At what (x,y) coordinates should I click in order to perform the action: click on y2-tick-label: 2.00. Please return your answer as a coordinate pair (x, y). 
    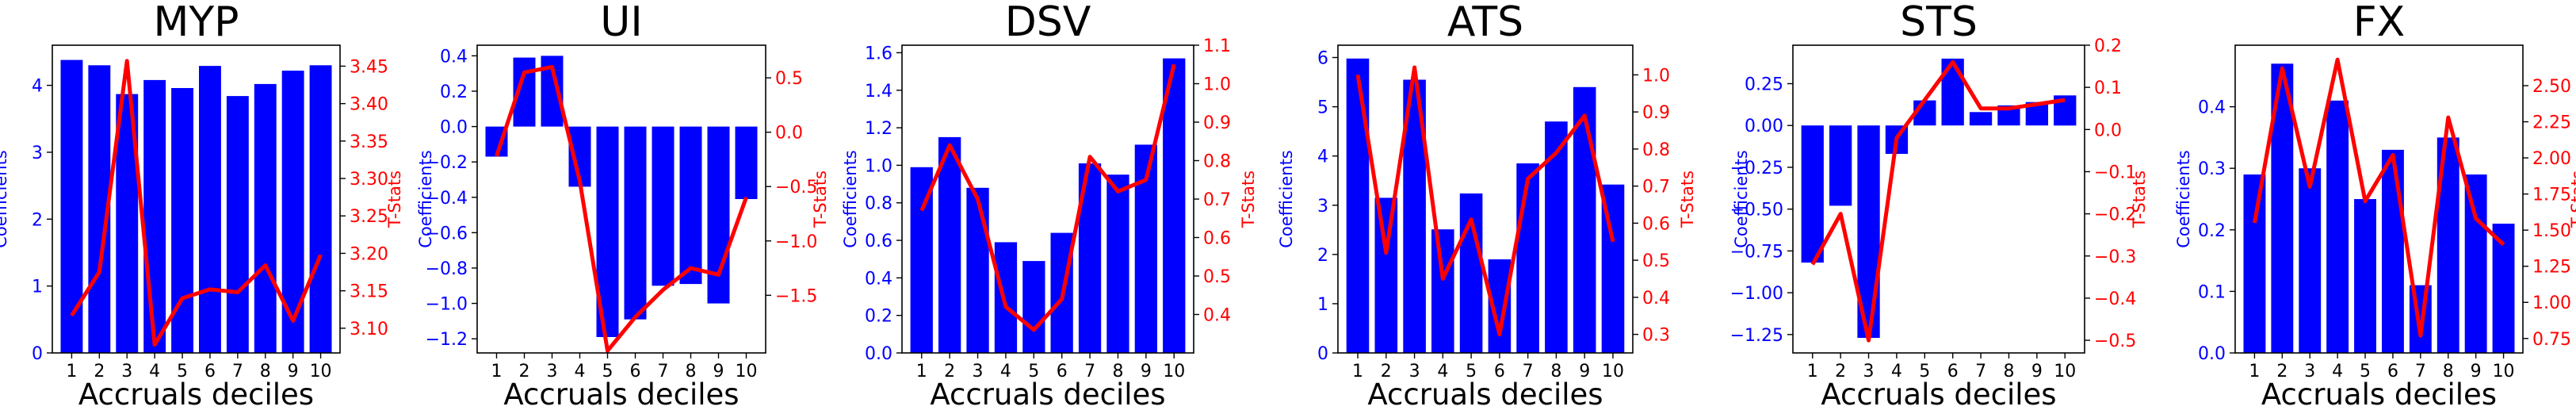
    Looking at the image, I should click on (2551, 159).